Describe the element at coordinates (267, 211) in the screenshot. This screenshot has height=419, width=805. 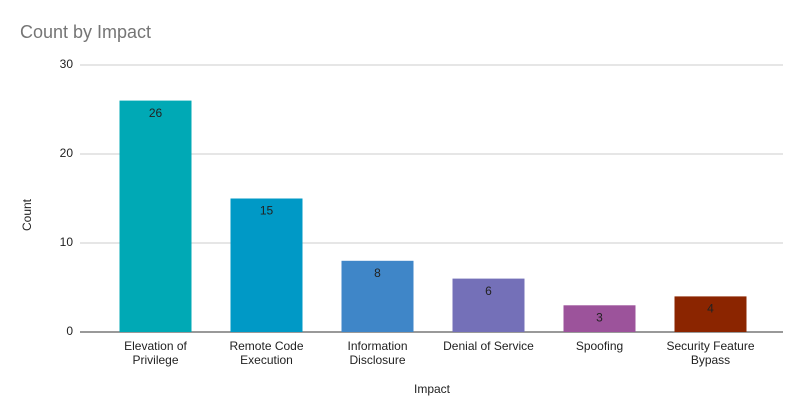
I see `data-label: 15` at that location.